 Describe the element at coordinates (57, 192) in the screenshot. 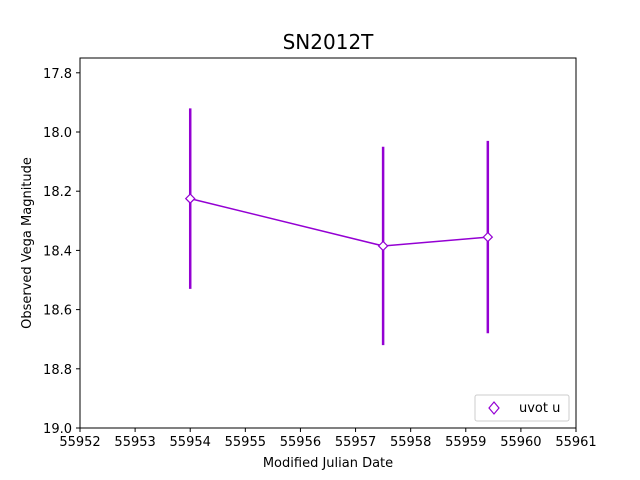

I see `y-tick-label: 18.2` at that location.